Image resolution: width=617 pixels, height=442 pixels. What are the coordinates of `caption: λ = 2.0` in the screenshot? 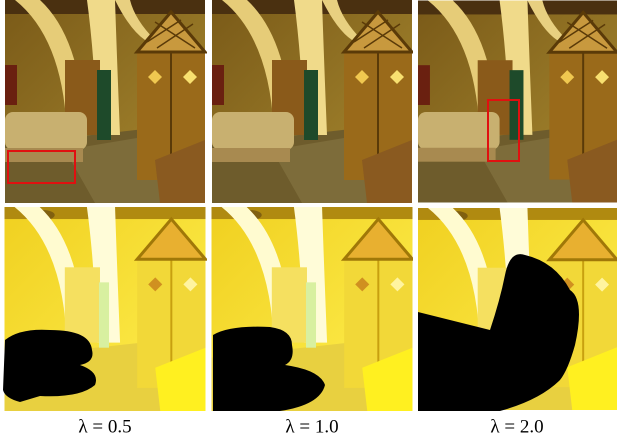 It's located at (516, 426).